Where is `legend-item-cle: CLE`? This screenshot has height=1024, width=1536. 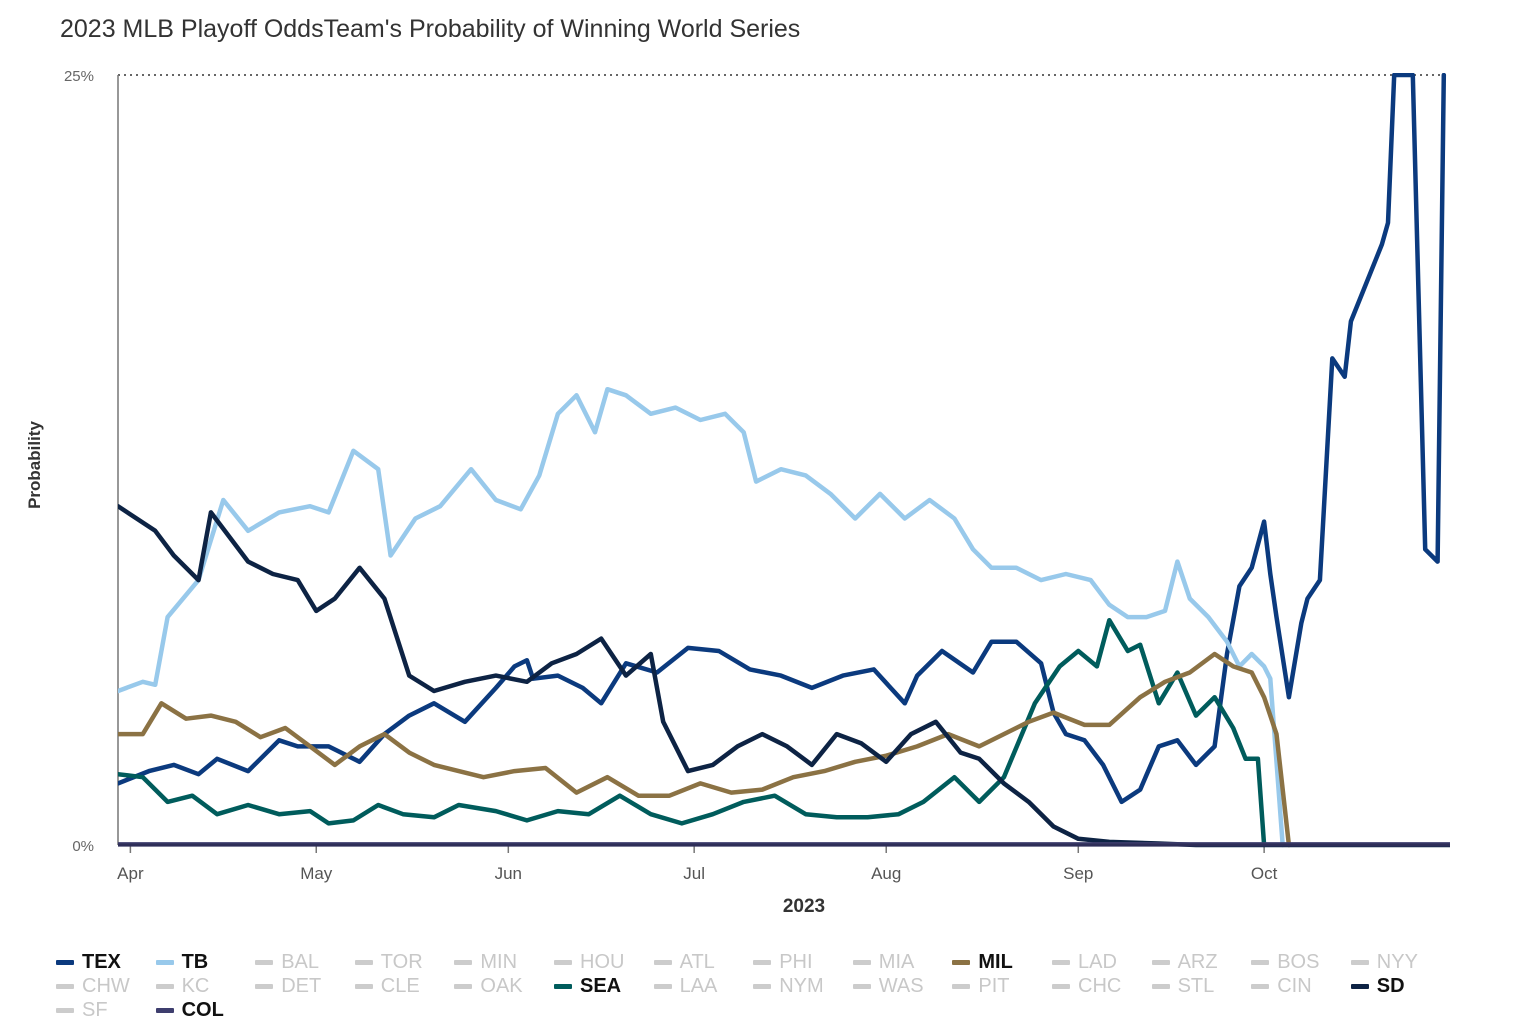 legend-item-cle: CLE is located at coordinates (387, 986).